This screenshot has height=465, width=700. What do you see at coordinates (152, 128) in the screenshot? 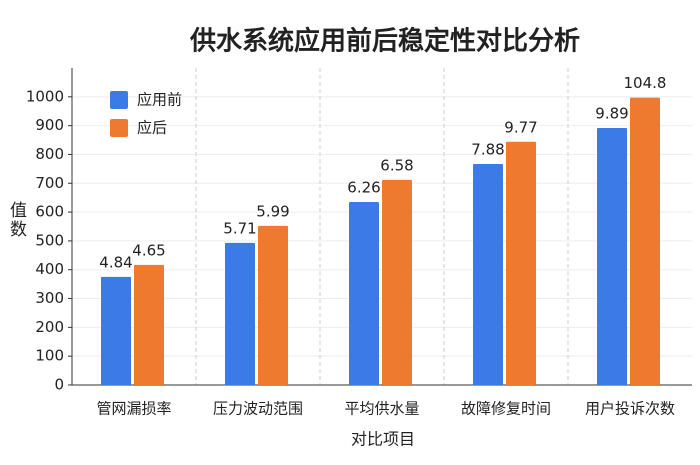
I see `legend-label: 应后` at bounding box center [152, 128].